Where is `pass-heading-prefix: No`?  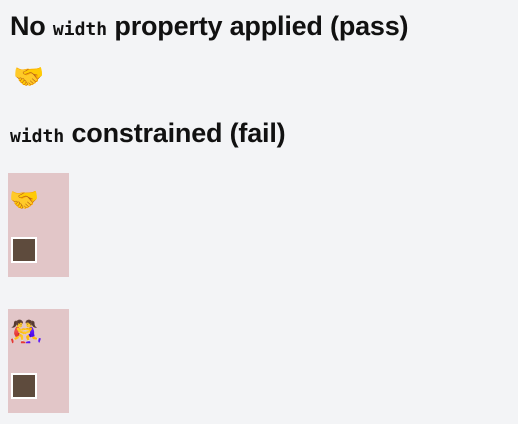
pass-heading-prefix: No is located at coordinates (31, 26).